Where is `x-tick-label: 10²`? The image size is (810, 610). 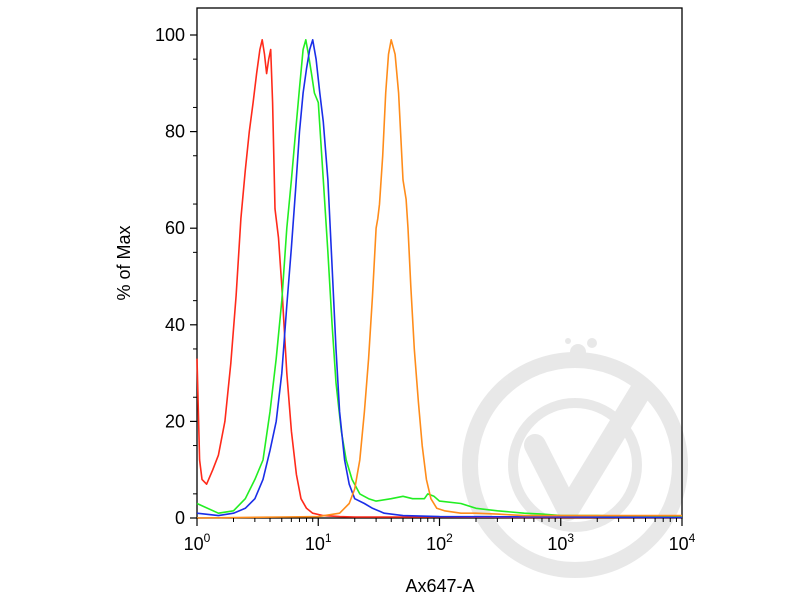 x-tick-label: 10² is located at coordinates (439, 542).